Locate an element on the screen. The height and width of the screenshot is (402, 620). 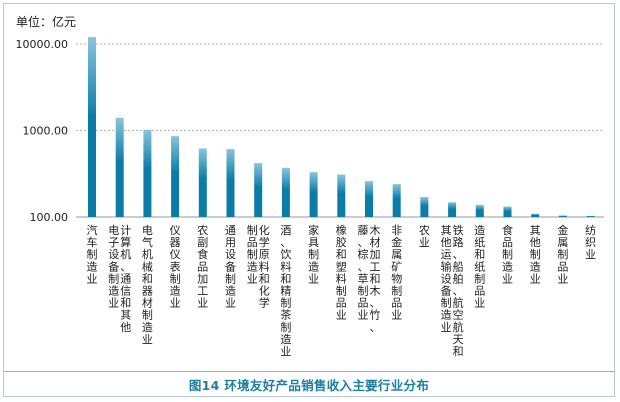
svg-text: 草 is located at coordinates (363, 278).